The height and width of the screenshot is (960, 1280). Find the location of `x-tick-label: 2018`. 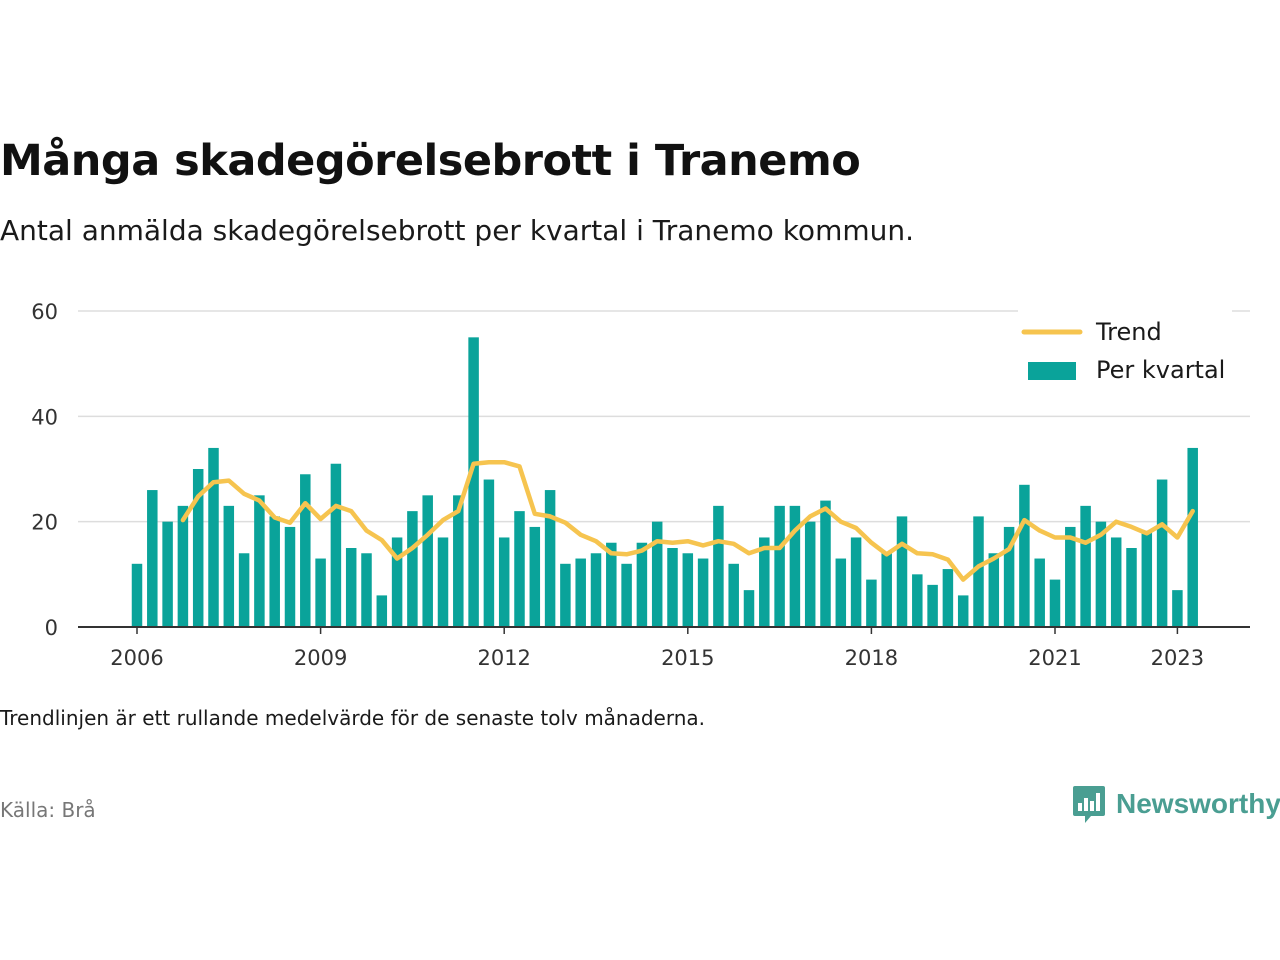

x-tick-label: 2018 is located at coordinates (871, 658).